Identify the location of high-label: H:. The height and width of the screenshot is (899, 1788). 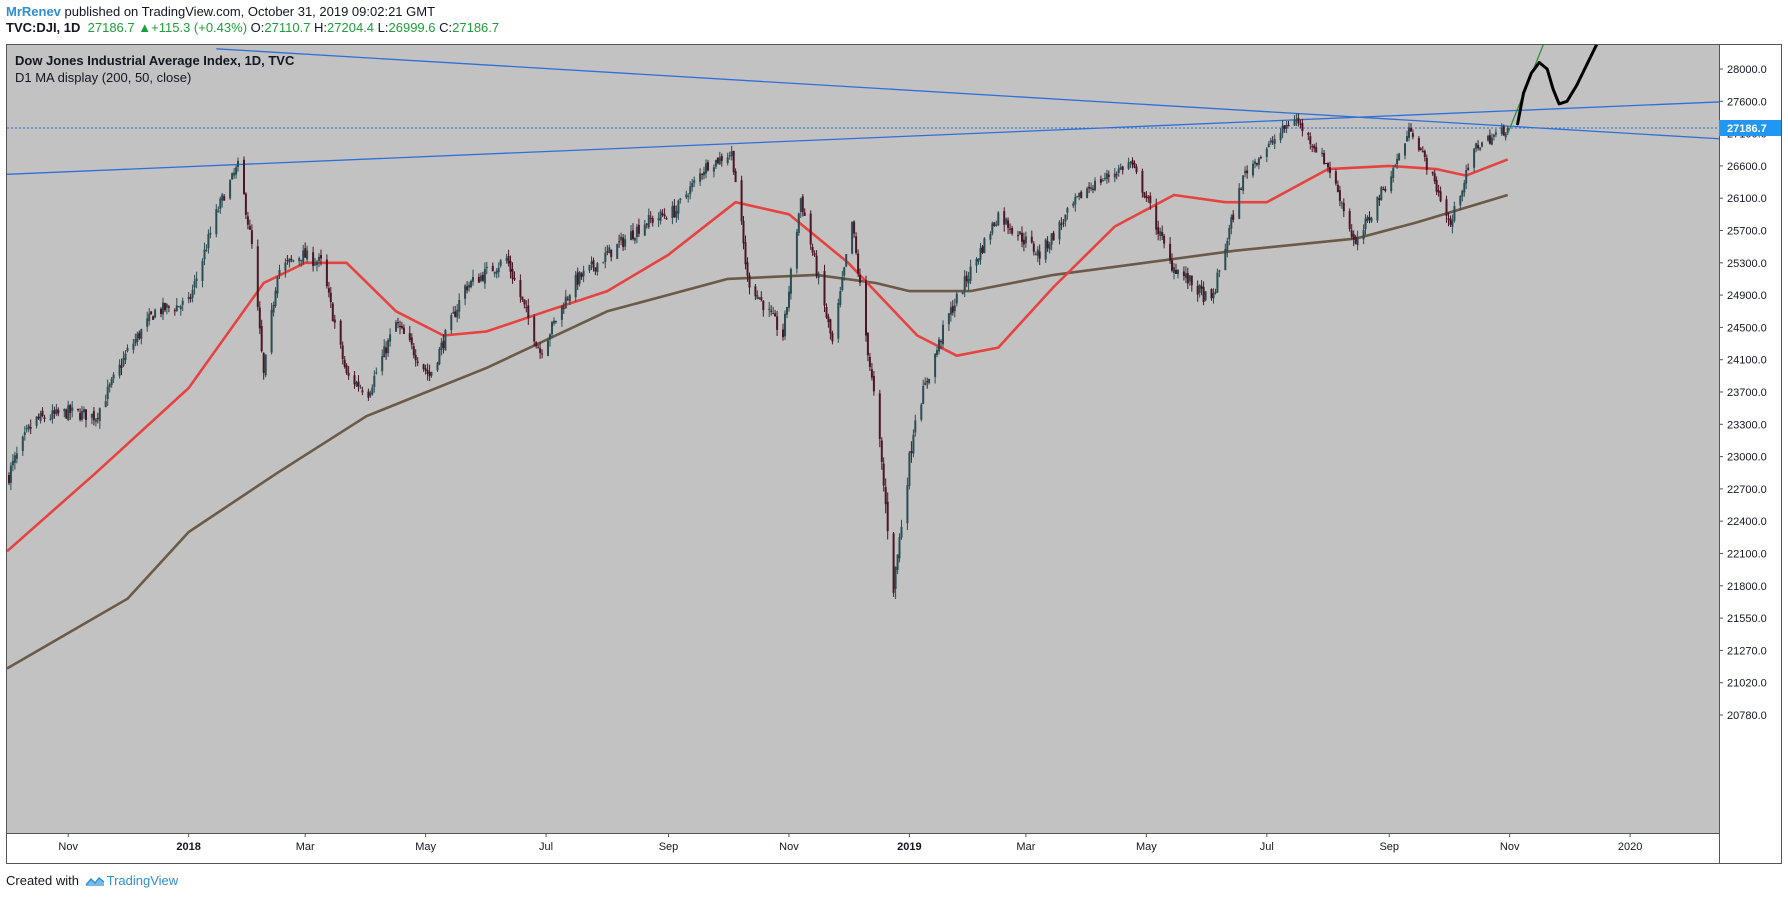
(321, 27).